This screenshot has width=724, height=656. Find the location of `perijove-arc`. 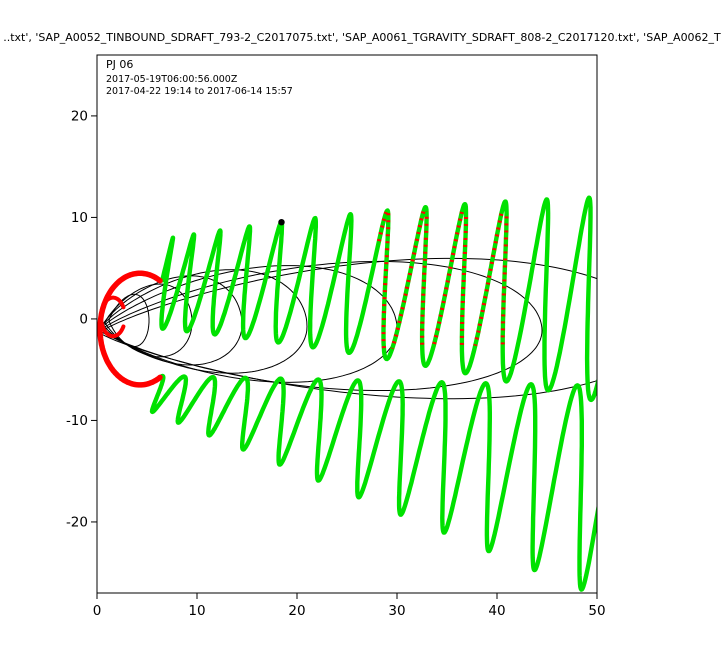

perijove-arc is located at coordinates (130, 329).